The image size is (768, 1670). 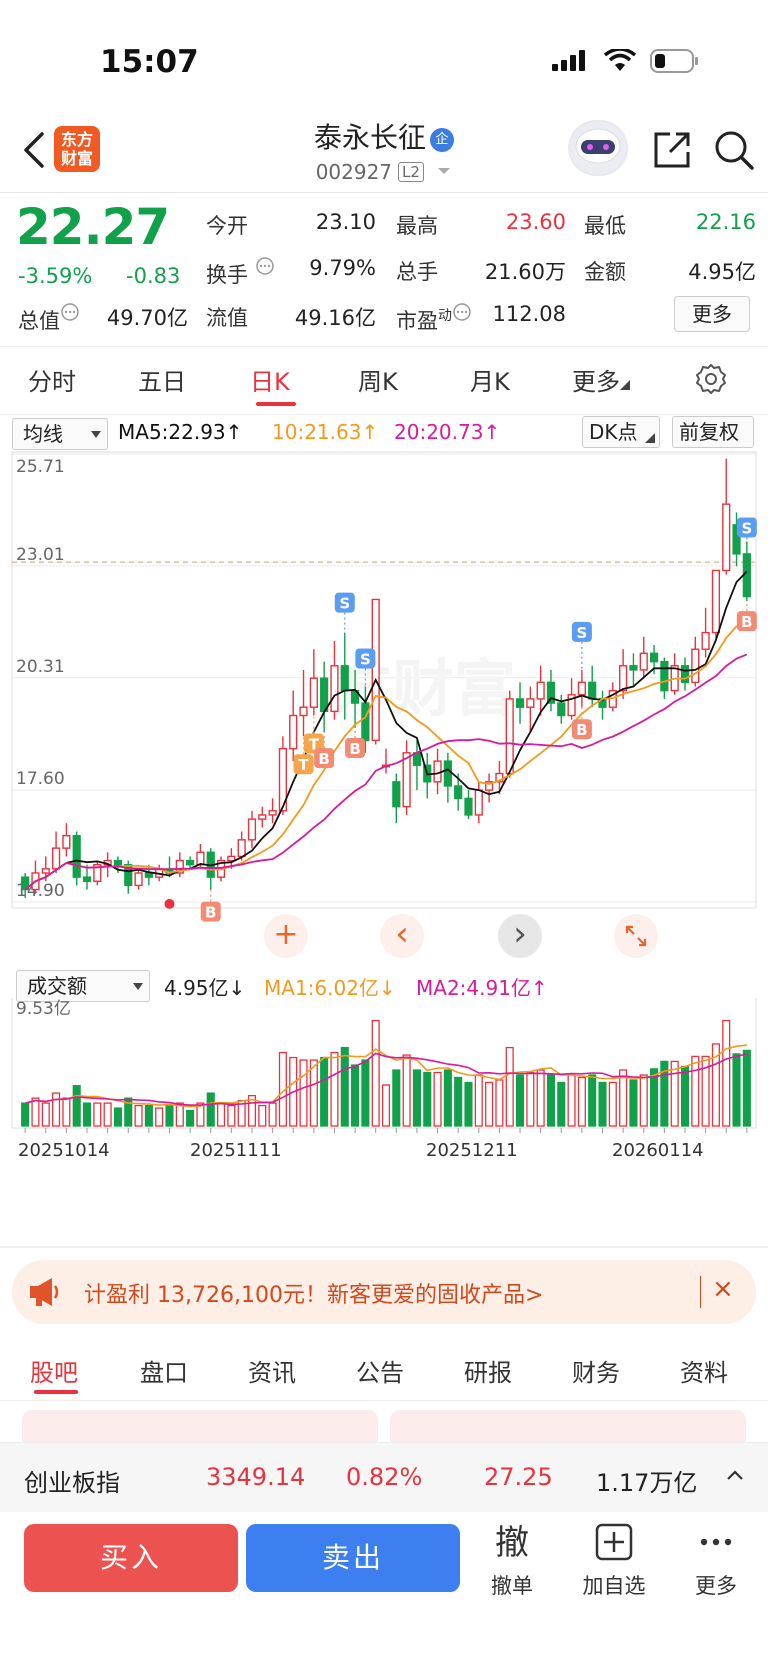 I want to click on kline-y-tick-label: 23.01, so click(x=40, y=555).